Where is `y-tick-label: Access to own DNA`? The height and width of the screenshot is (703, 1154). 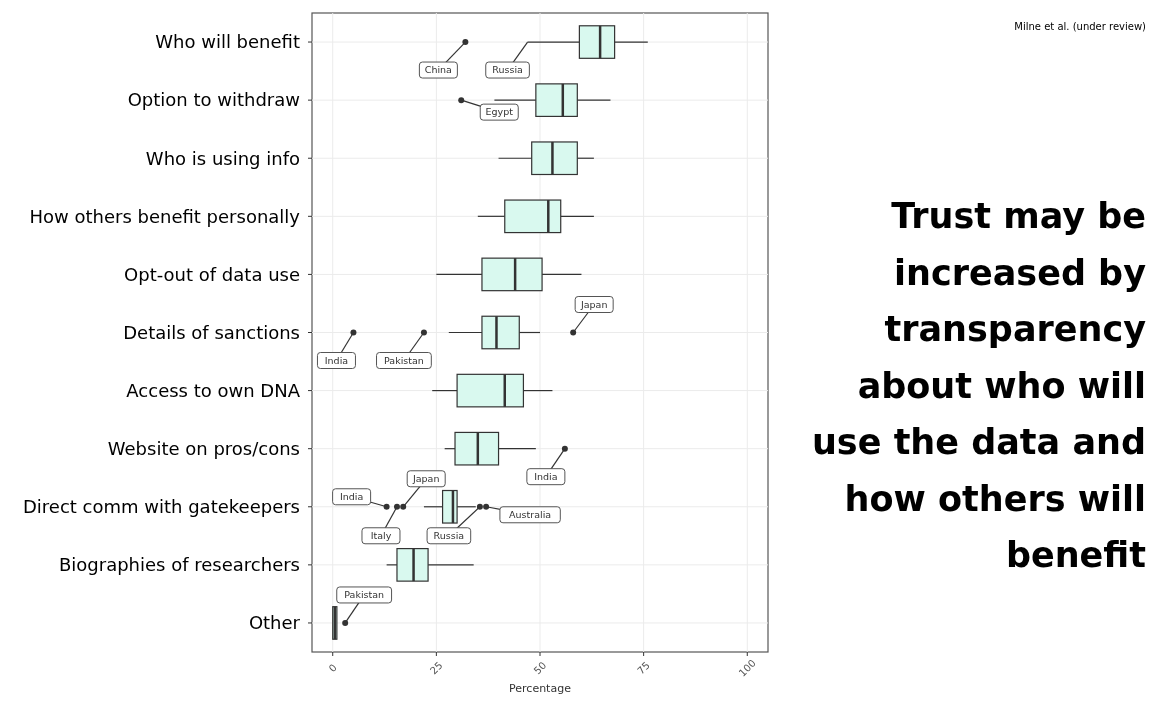
y-tick-label: Access to own DNA is located at coordinates (213, 390).